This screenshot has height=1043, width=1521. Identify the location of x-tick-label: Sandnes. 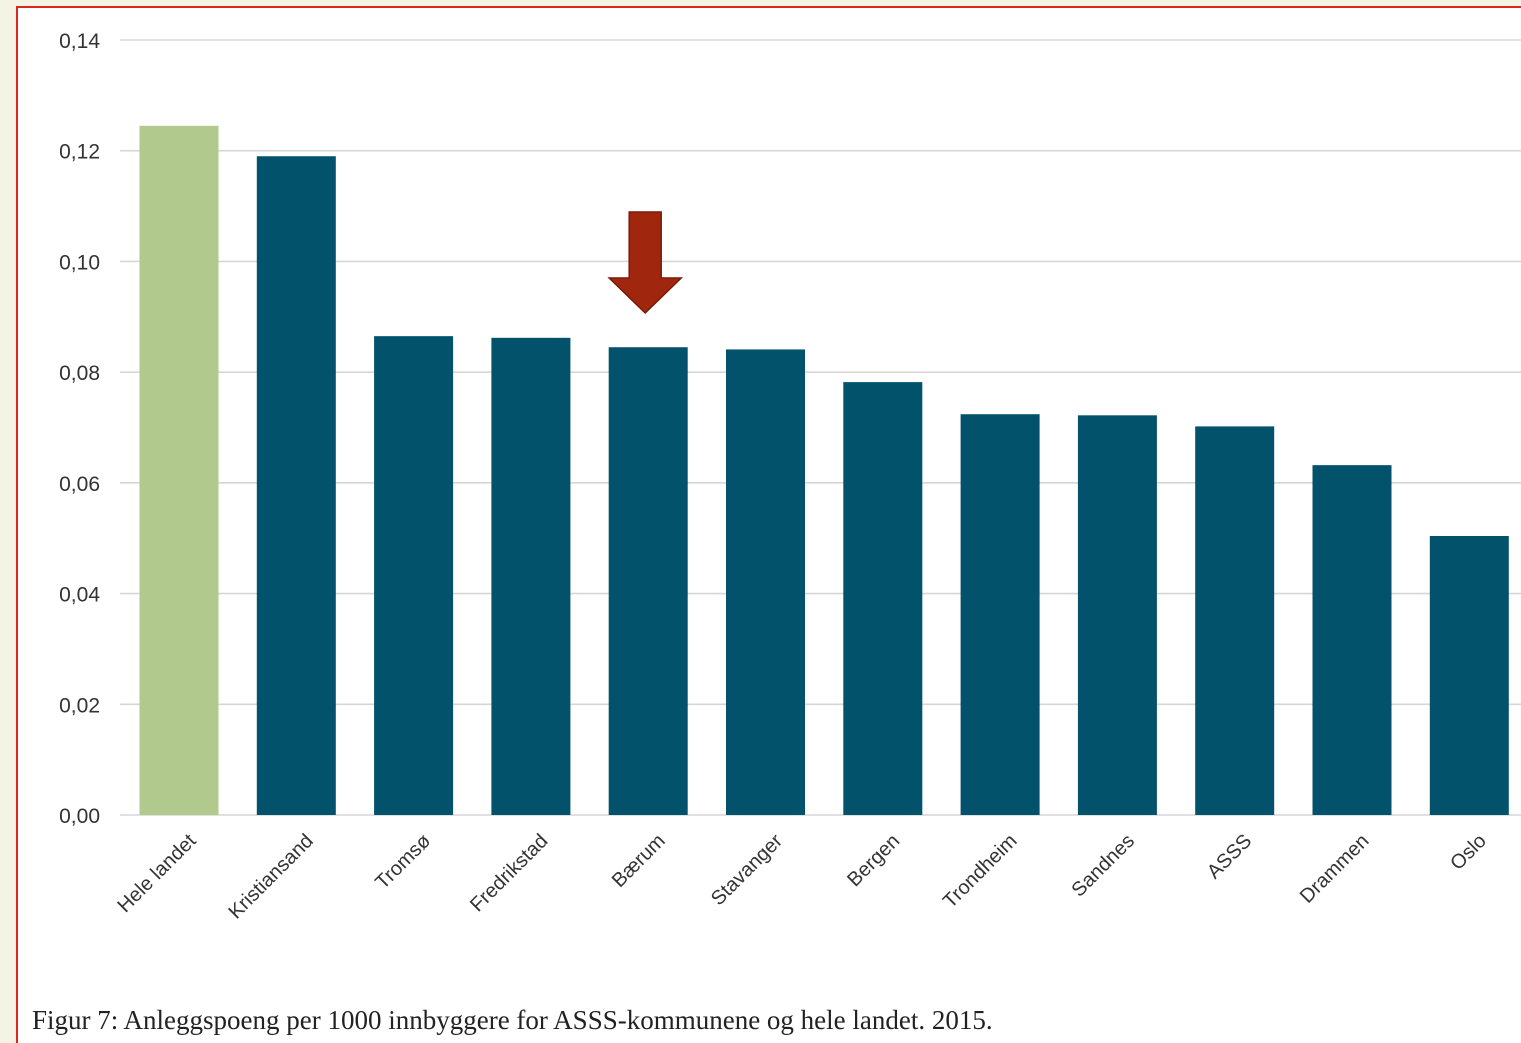
(1103, 865).